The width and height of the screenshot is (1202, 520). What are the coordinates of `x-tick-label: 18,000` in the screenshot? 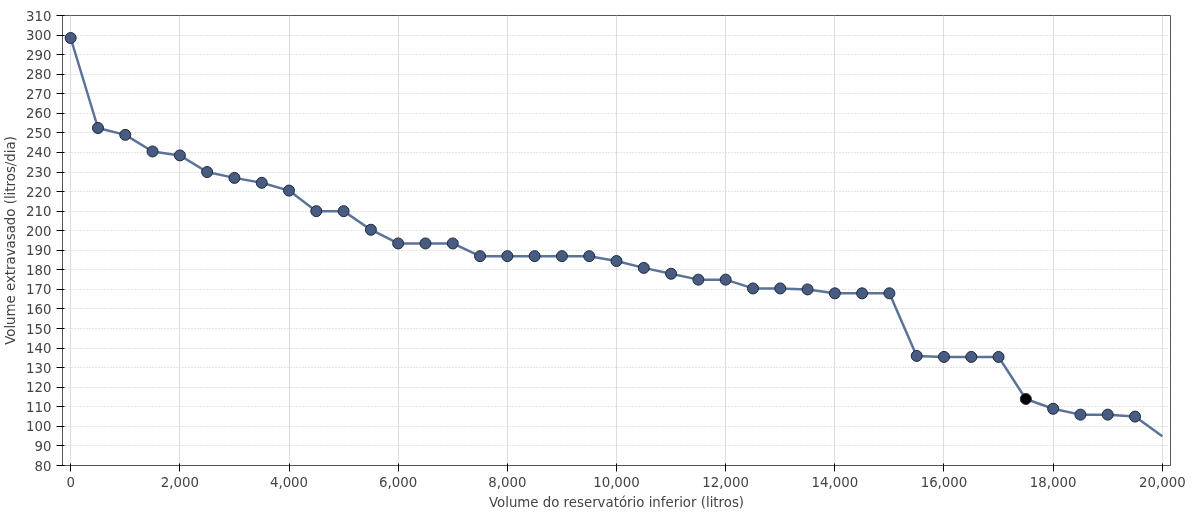 It's located at (1053, 482).